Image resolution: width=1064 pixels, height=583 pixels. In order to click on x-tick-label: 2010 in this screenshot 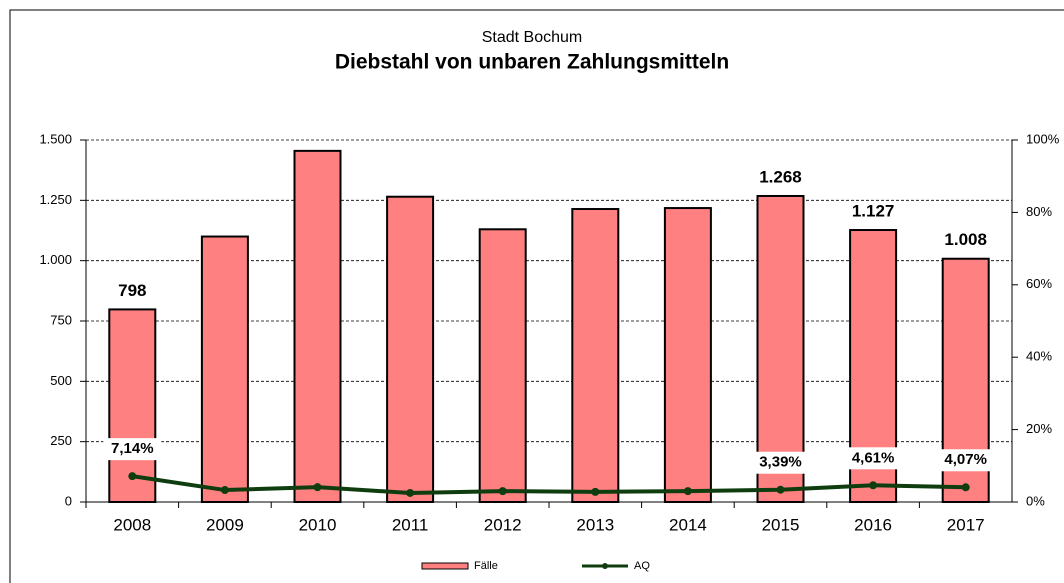, I will do `click(318, 524)`.